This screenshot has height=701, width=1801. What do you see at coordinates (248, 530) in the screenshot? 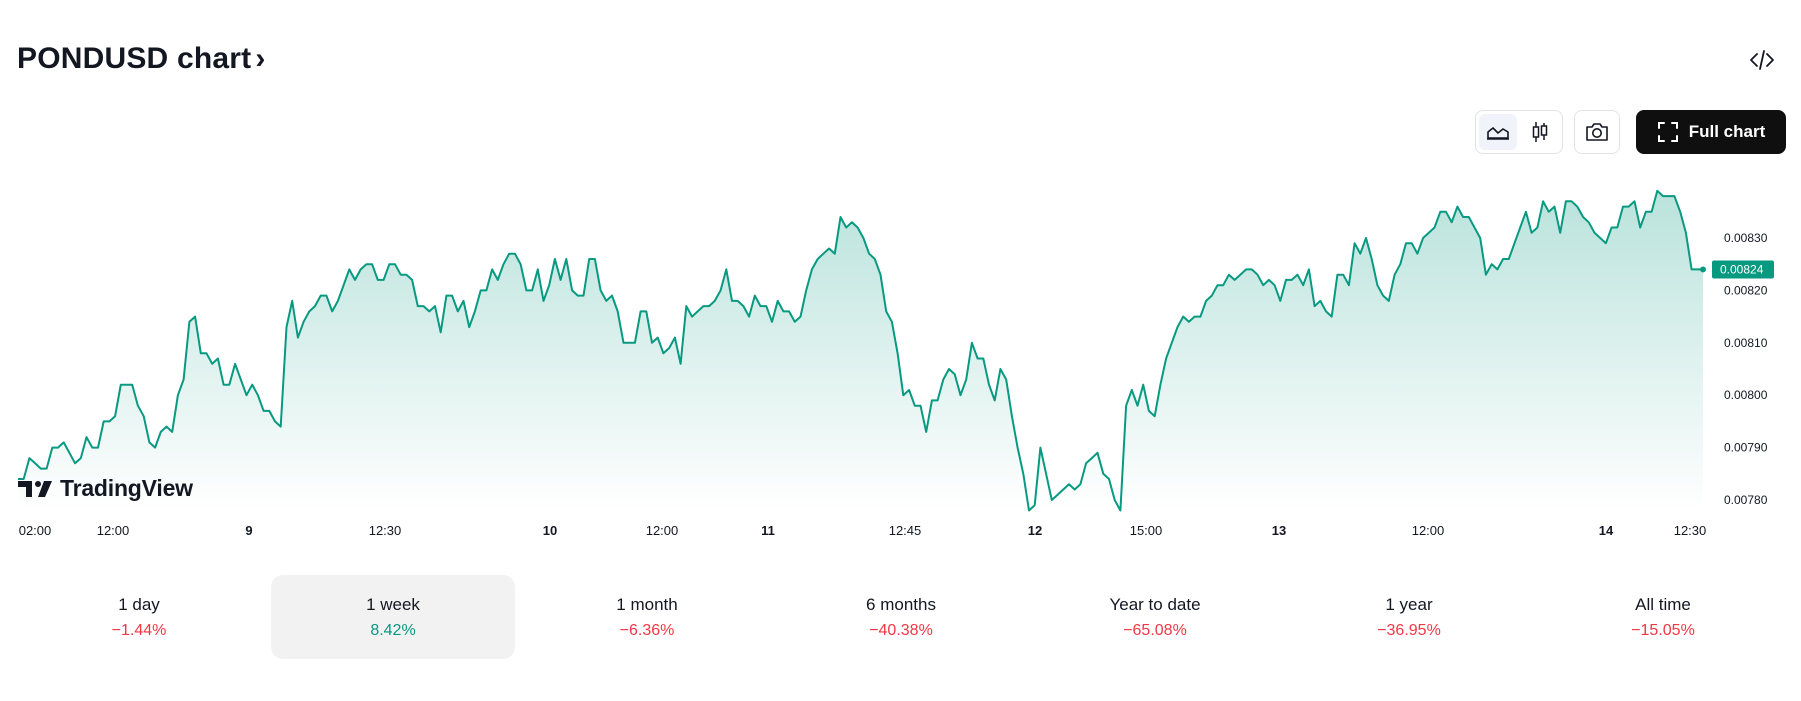
I see `x-tick-label: 9` at bounding box center [248, 530].